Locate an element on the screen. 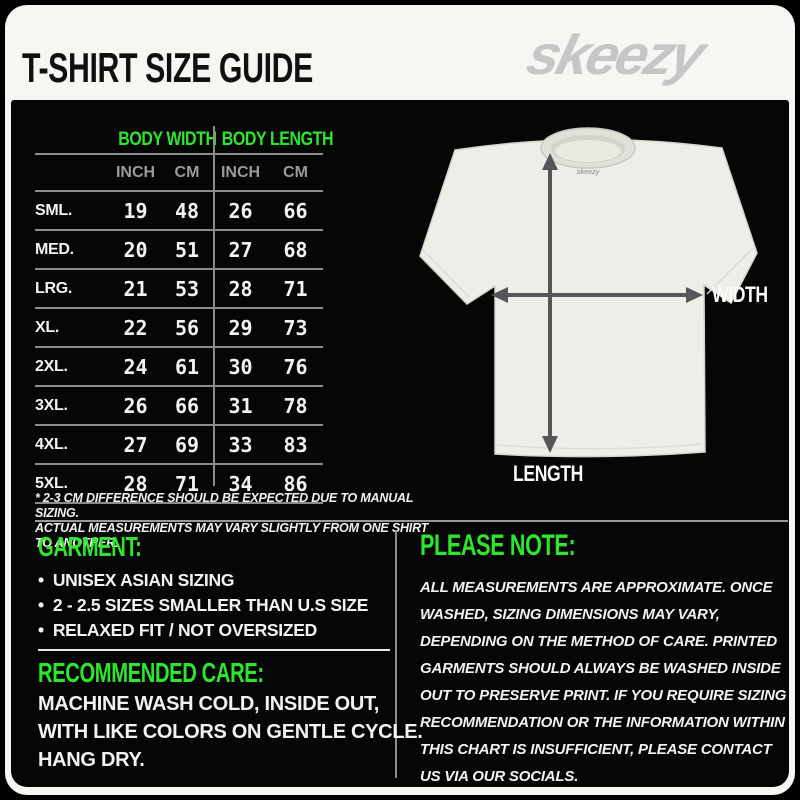 This screenshot has width=800, height=800. list-item: UNISEX ASIAN SIZING is located at coordinates (214, 580).